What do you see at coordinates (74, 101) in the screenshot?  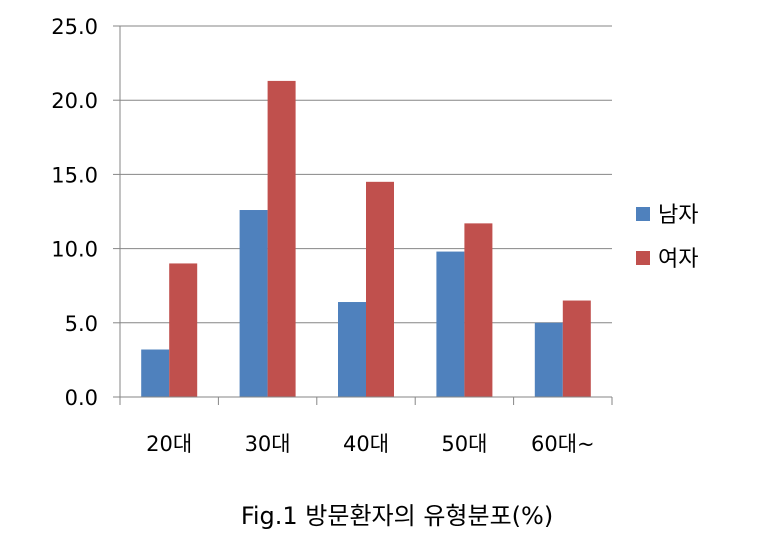 I see `y-tick-label: 20.0` at bounding box center [74, 101].